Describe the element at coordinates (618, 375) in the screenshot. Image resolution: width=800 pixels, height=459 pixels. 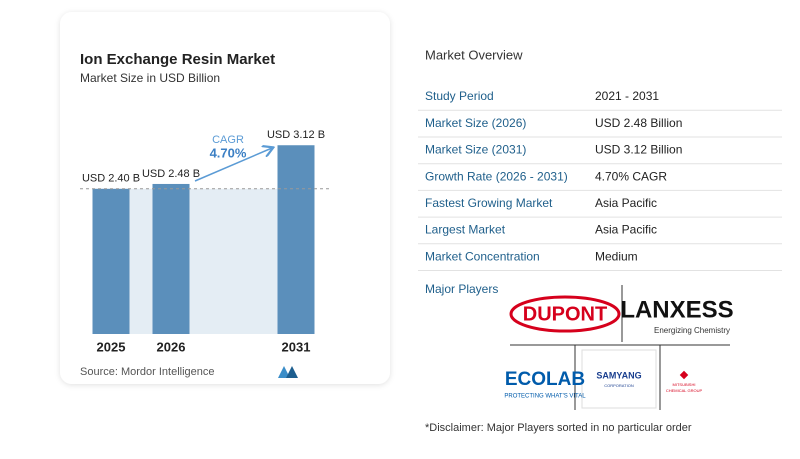
I see `logo-samyang: SAMYANG` at that location.